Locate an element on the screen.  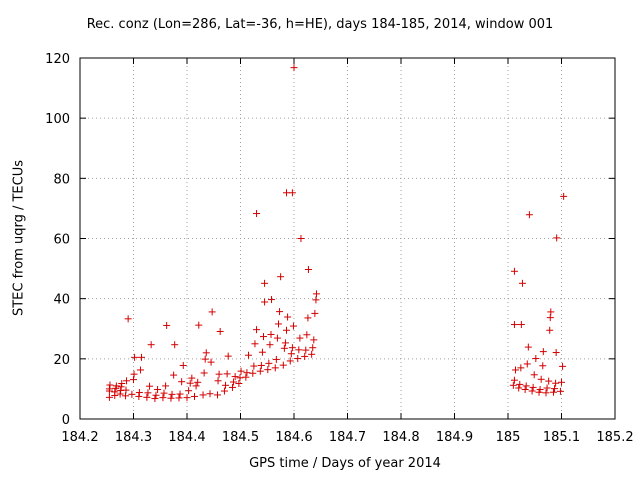
y-tick-label: 60 is located at coordinates (61, 240).